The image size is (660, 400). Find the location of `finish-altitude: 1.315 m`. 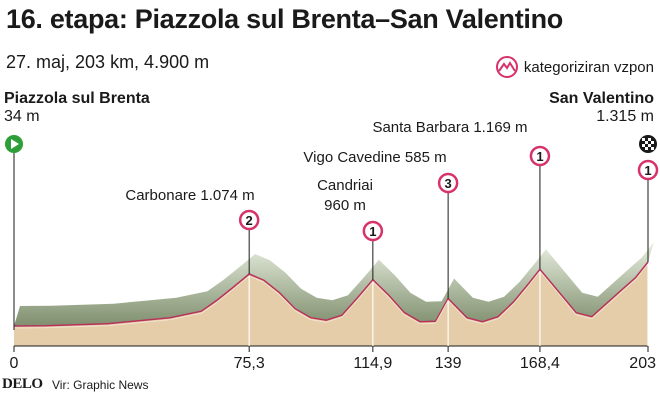

finish-altitude: 1.315 m is located at coordinates (625, 116).